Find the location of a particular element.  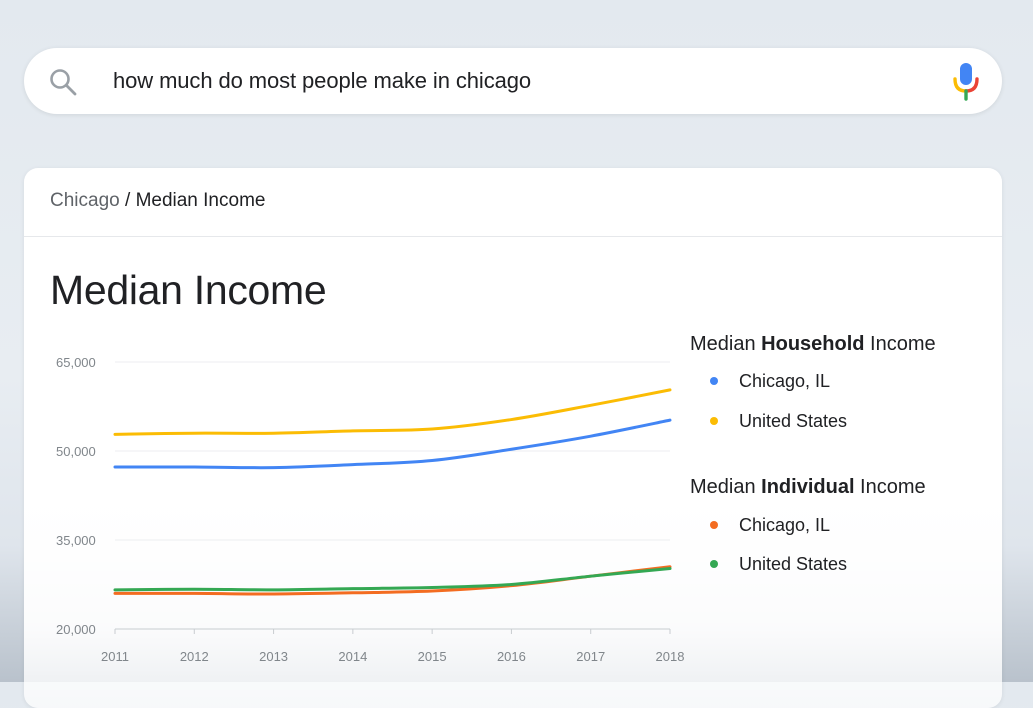

legend-household-bold: Household is located at coordinates (813, 344).